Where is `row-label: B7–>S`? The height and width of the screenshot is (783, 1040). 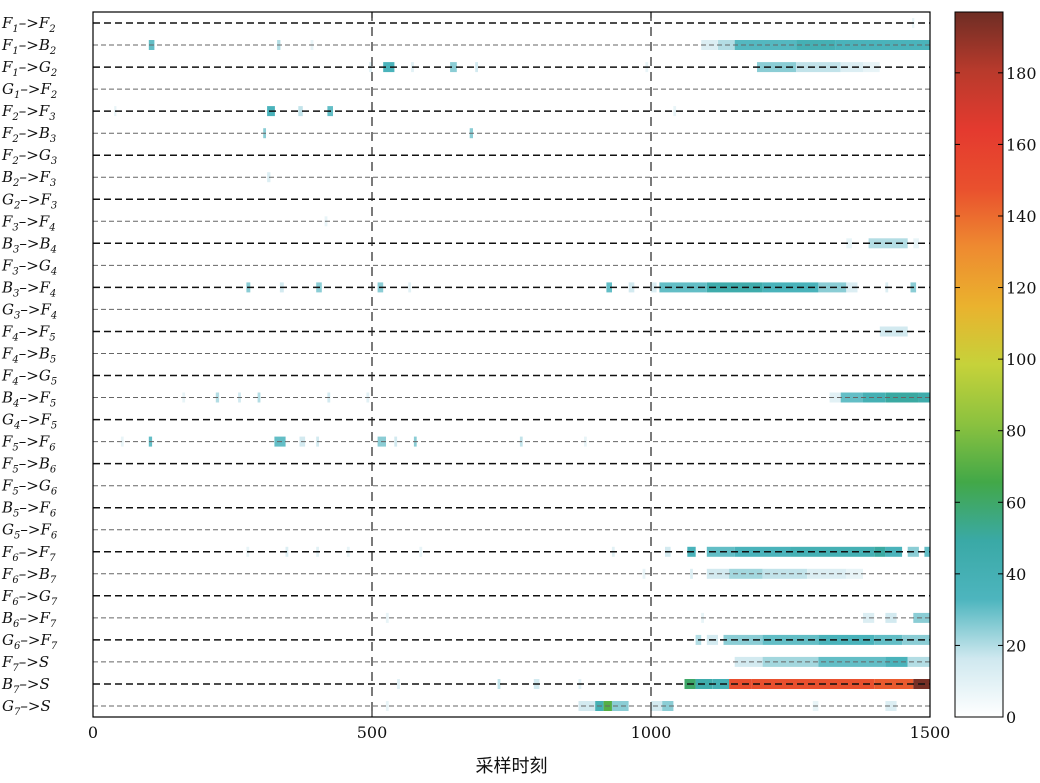
row-label: B7–>S is located at coordinates (25, 685).